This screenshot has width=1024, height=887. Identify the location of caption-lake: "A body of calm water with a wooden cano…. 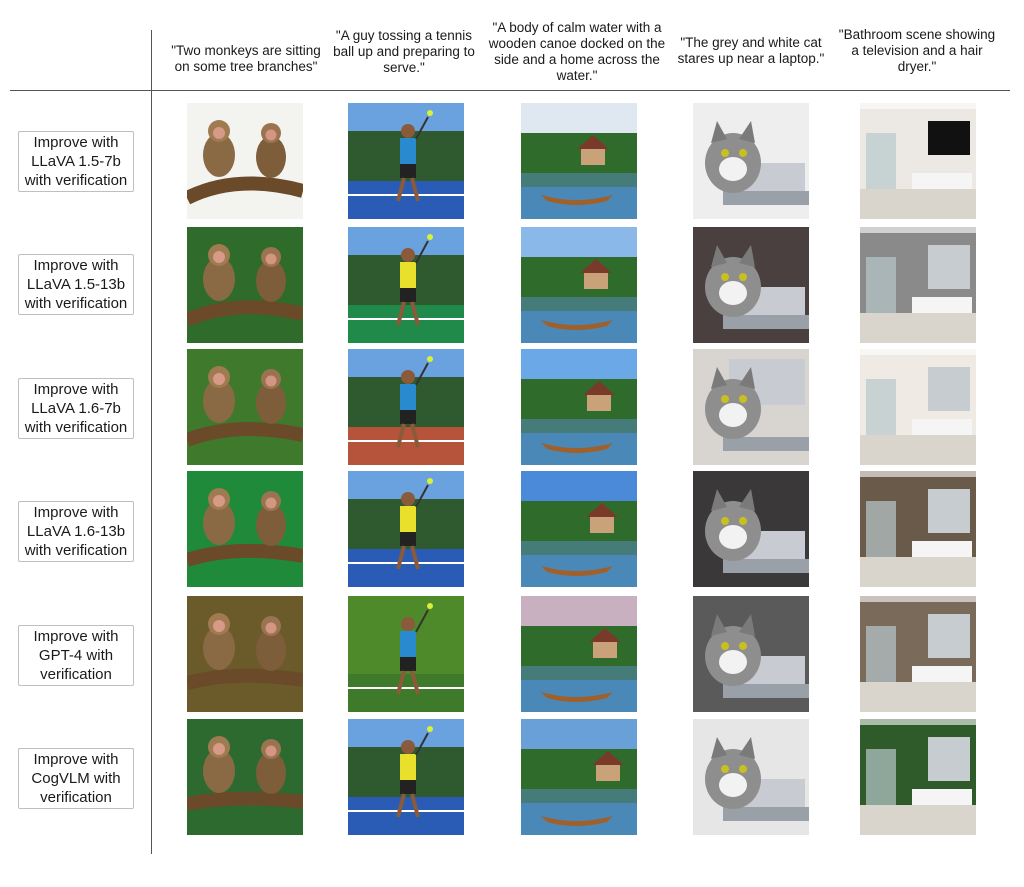
(577, 51).